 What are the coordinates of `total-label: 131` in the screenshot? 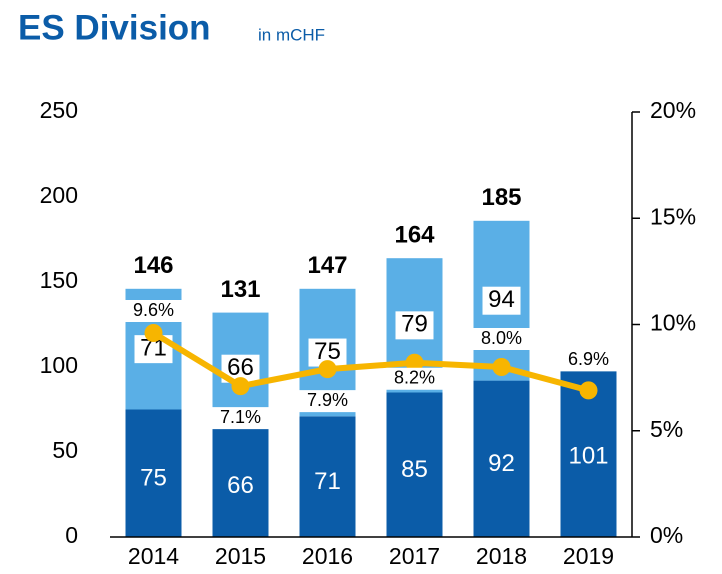 It's located at (240, 289).